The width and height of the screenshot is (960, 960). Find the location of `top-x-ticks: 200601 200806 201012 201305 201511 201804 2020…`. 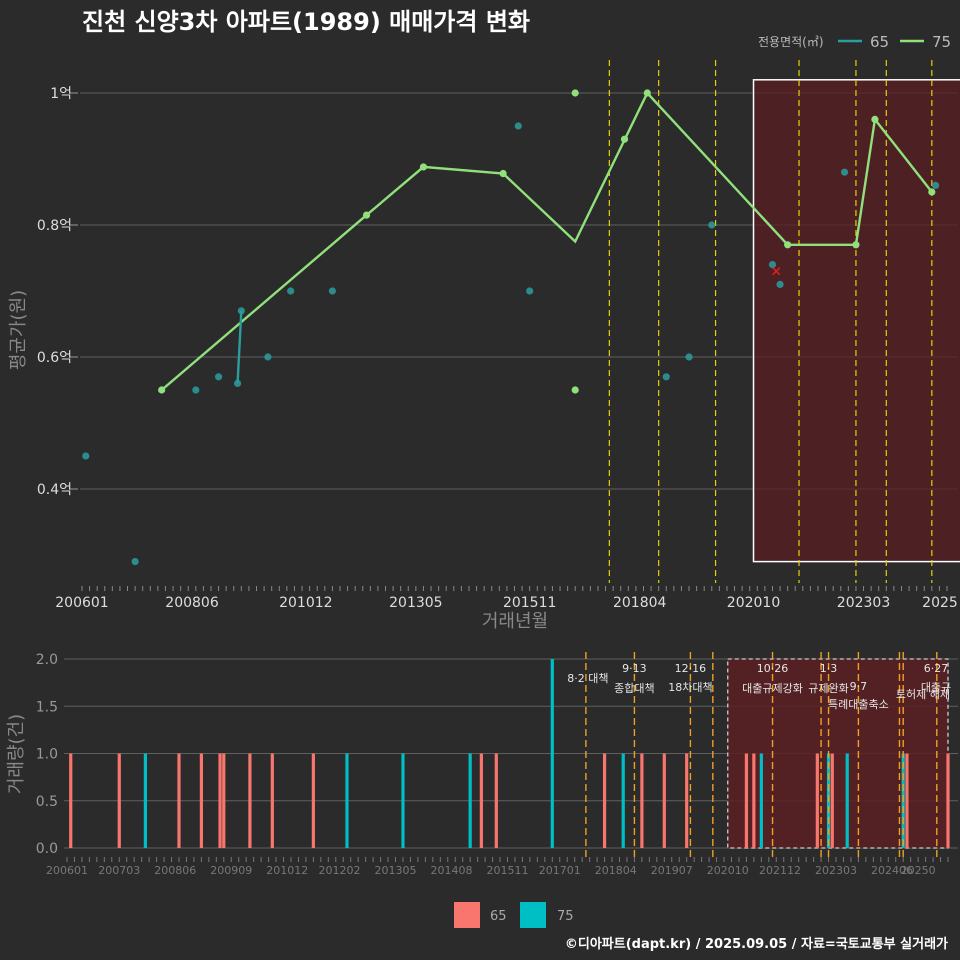

top-x-ticks: 200601 200806 201012 201305 201511 201804 2020… is located at coordinates (506, 598).